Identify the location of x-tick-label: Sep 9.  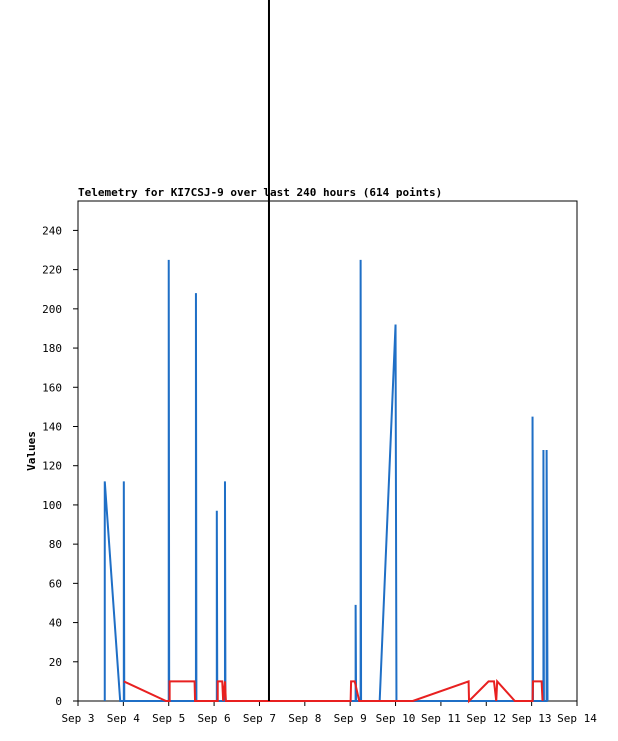
(350, 718).